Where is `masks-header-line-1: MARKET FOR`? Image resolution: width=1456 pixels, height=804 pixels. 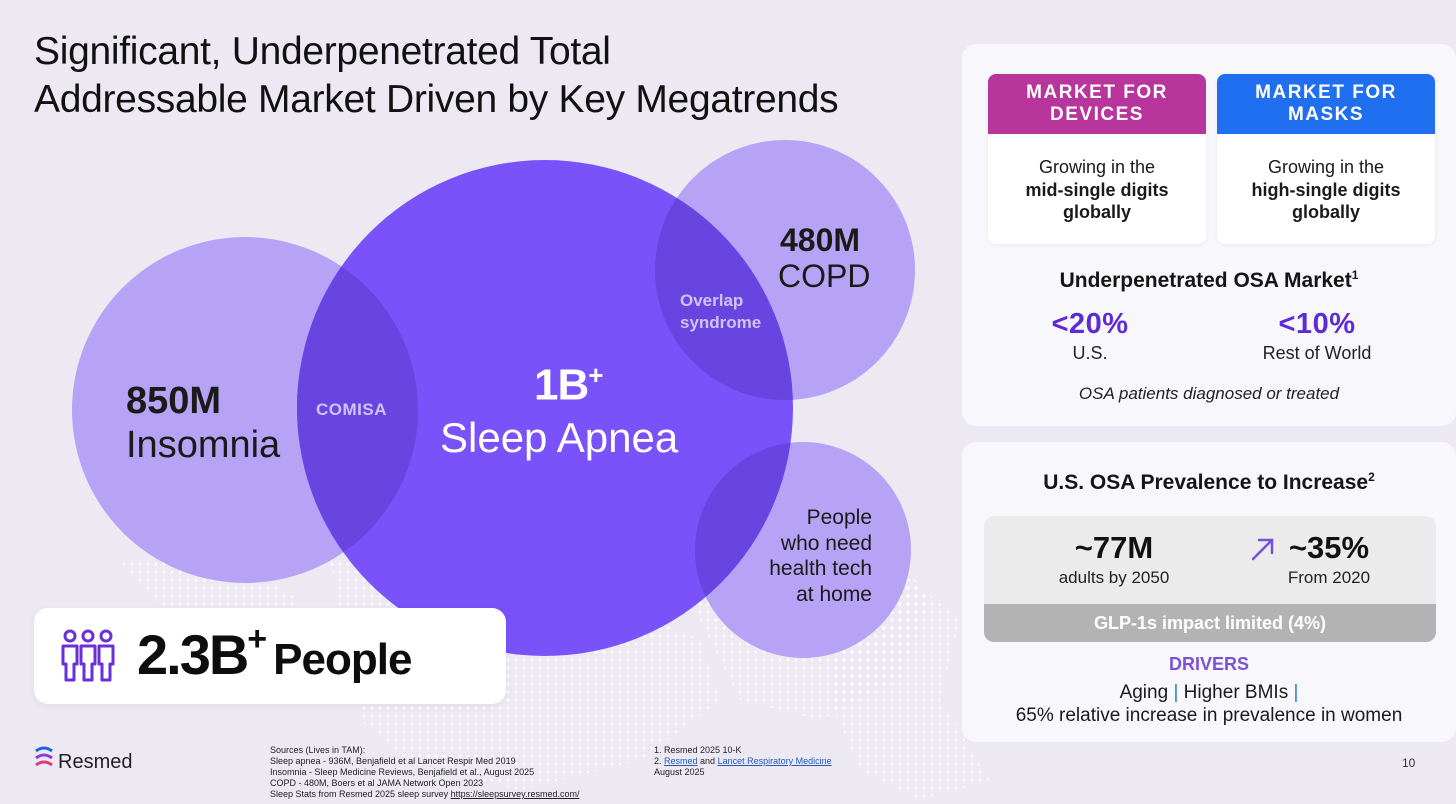 masks-header-line-1: MARKET FOR is located at coordinates (1326, 92).